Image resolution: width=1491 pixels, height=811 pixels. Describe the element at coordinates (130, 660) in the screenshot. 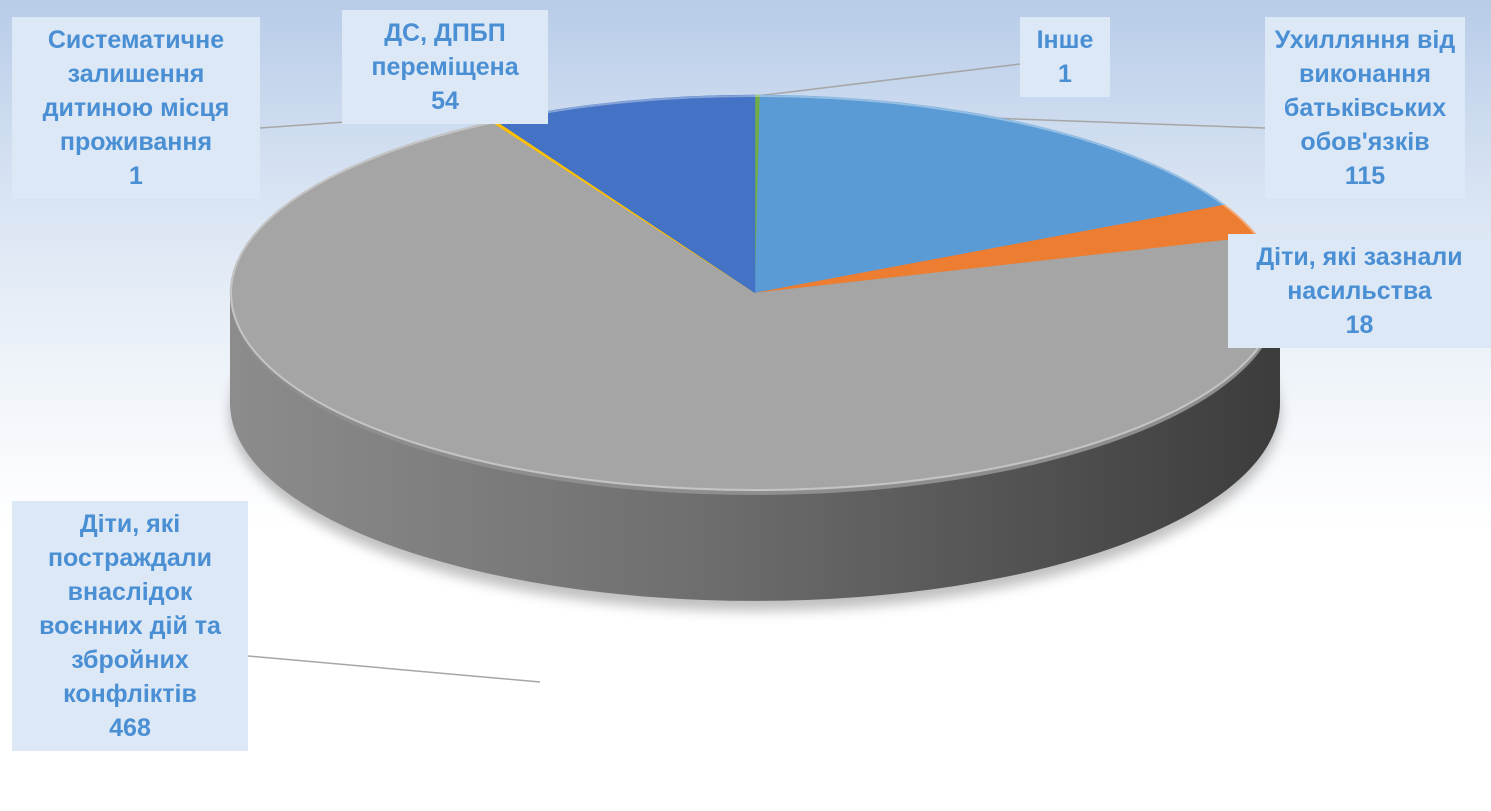

I see `data-label-text: збройних` at that location.